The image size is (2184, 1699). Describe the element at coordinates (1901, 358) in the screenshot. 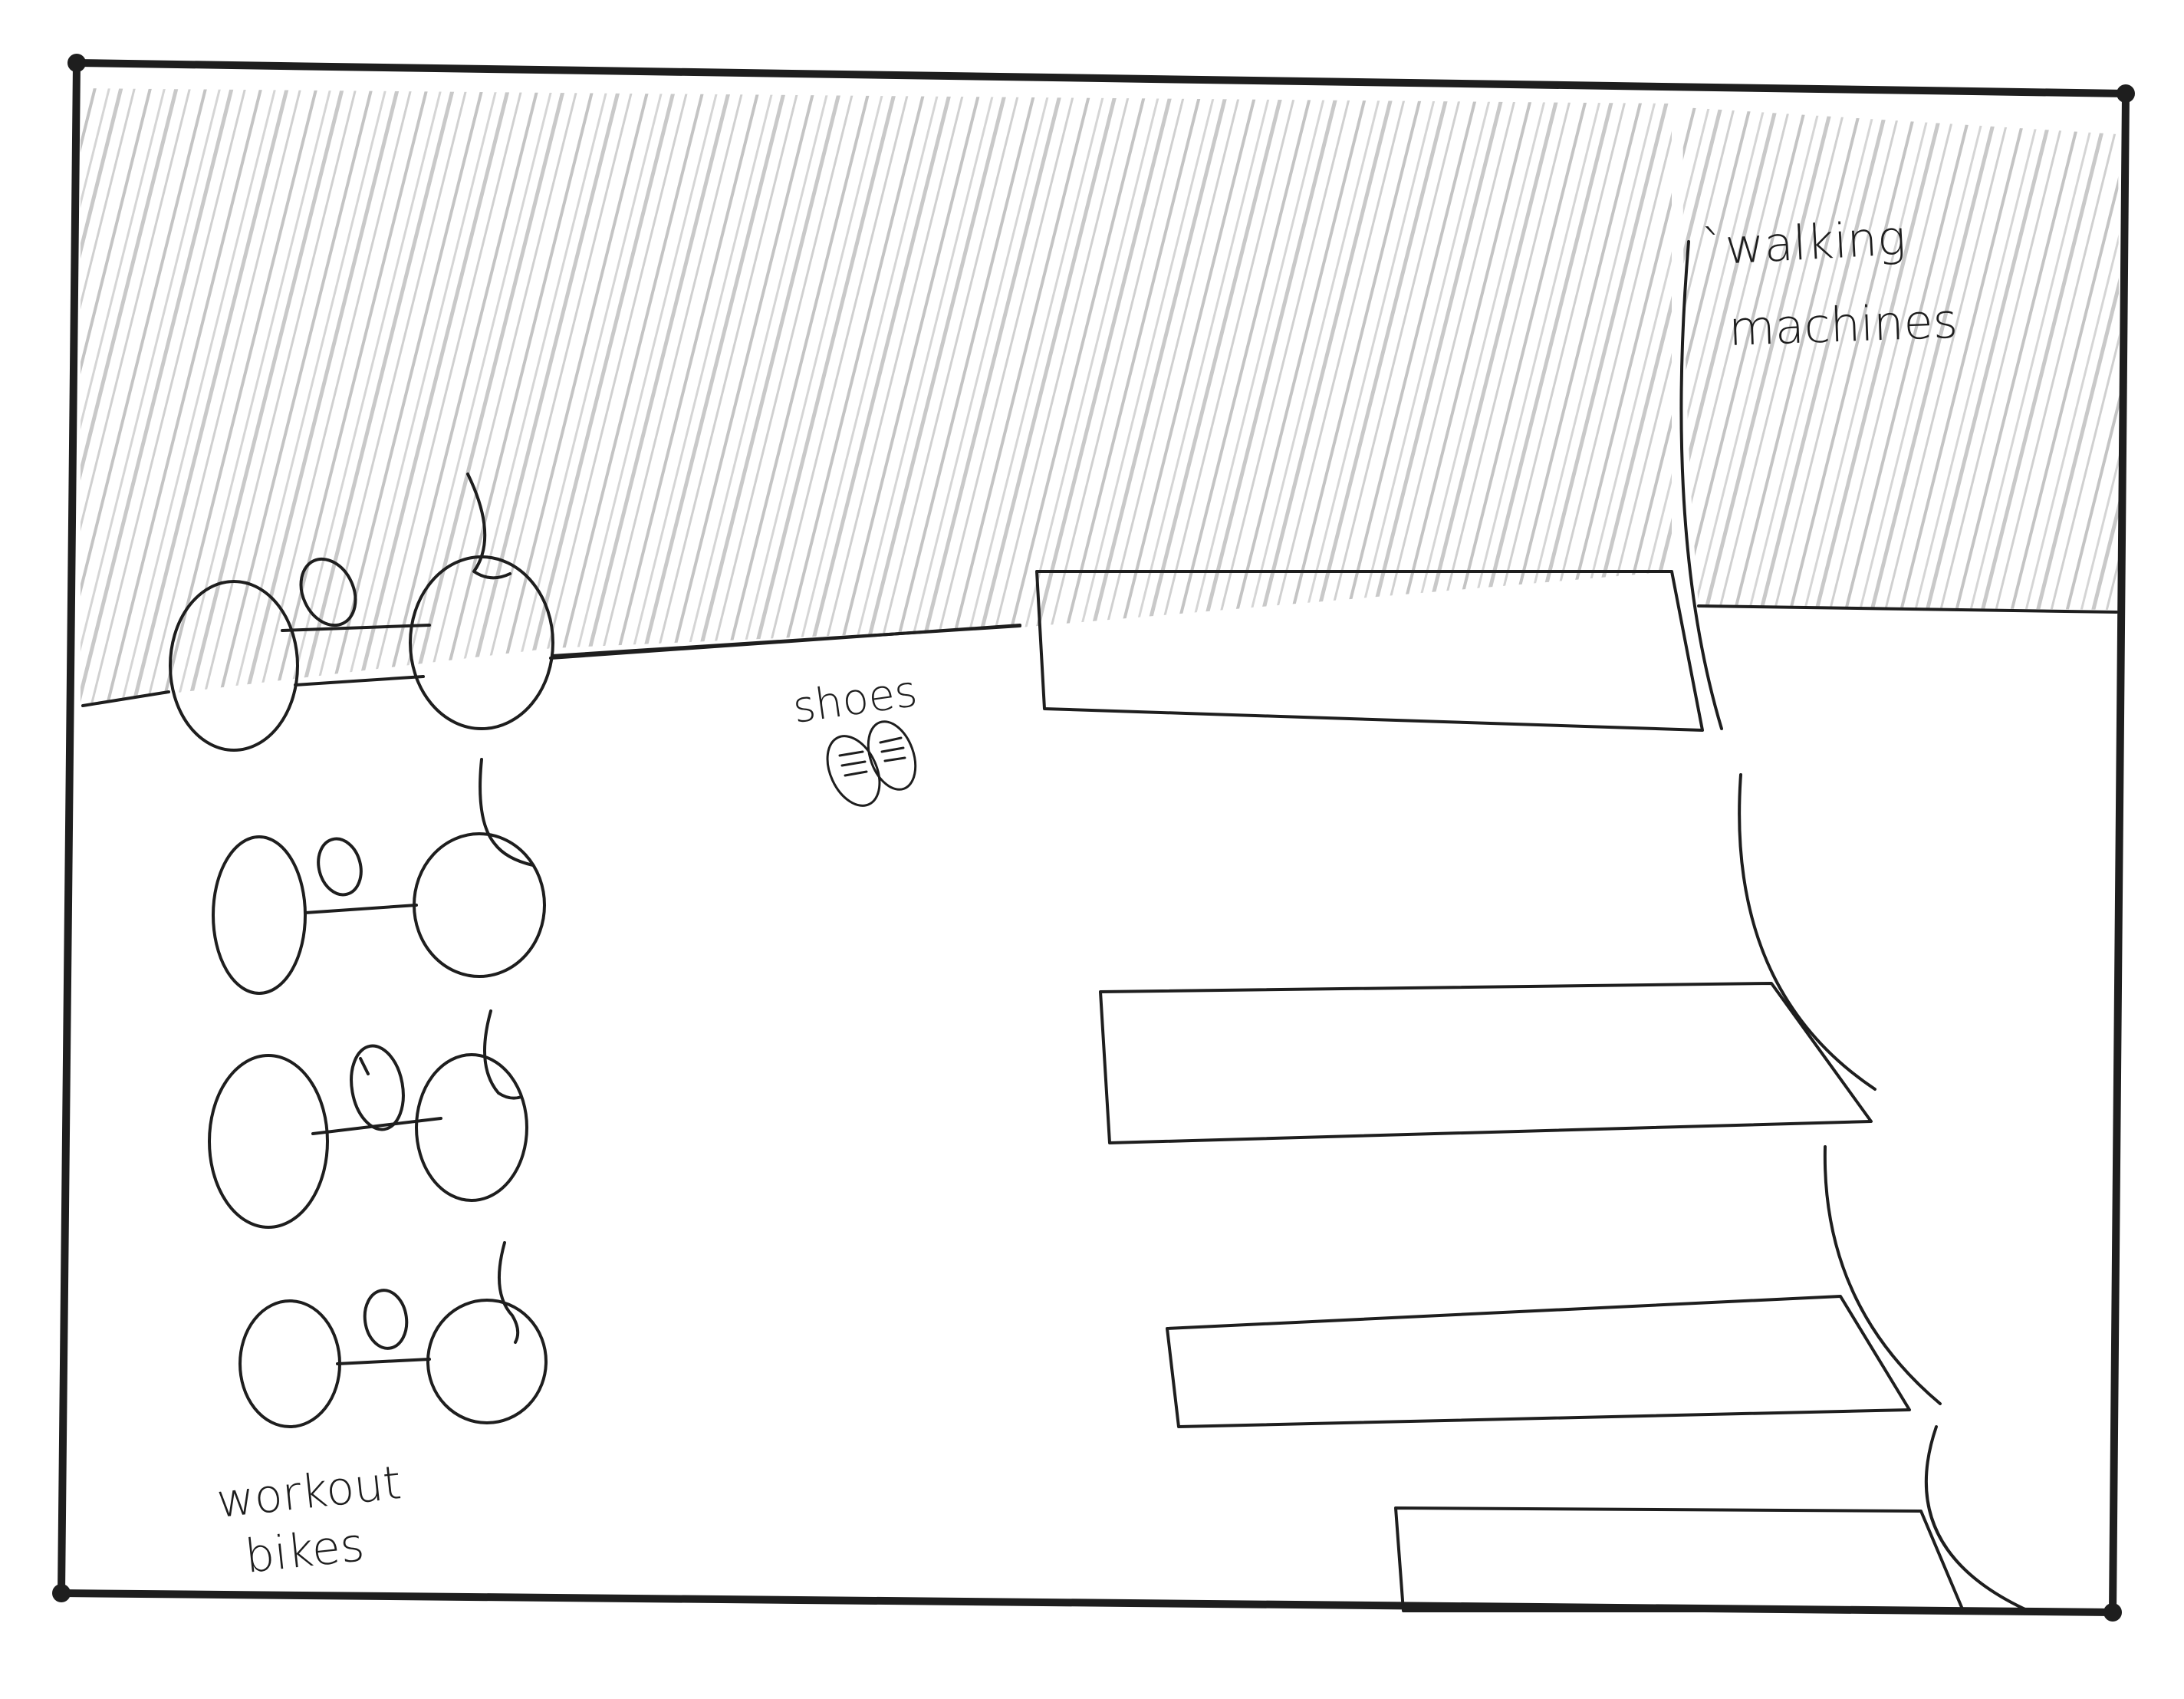

I see `shaded-walking-machine-area` at that location.